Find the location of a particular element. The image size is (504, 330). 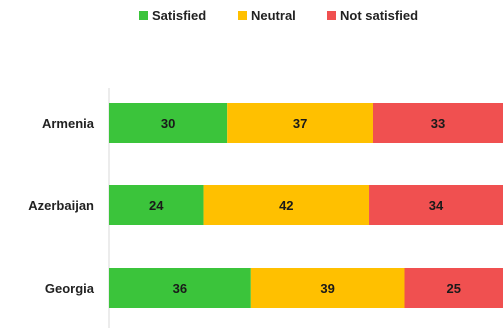

bar-georgia-not-satisfied is located at coordinates (453, 288).